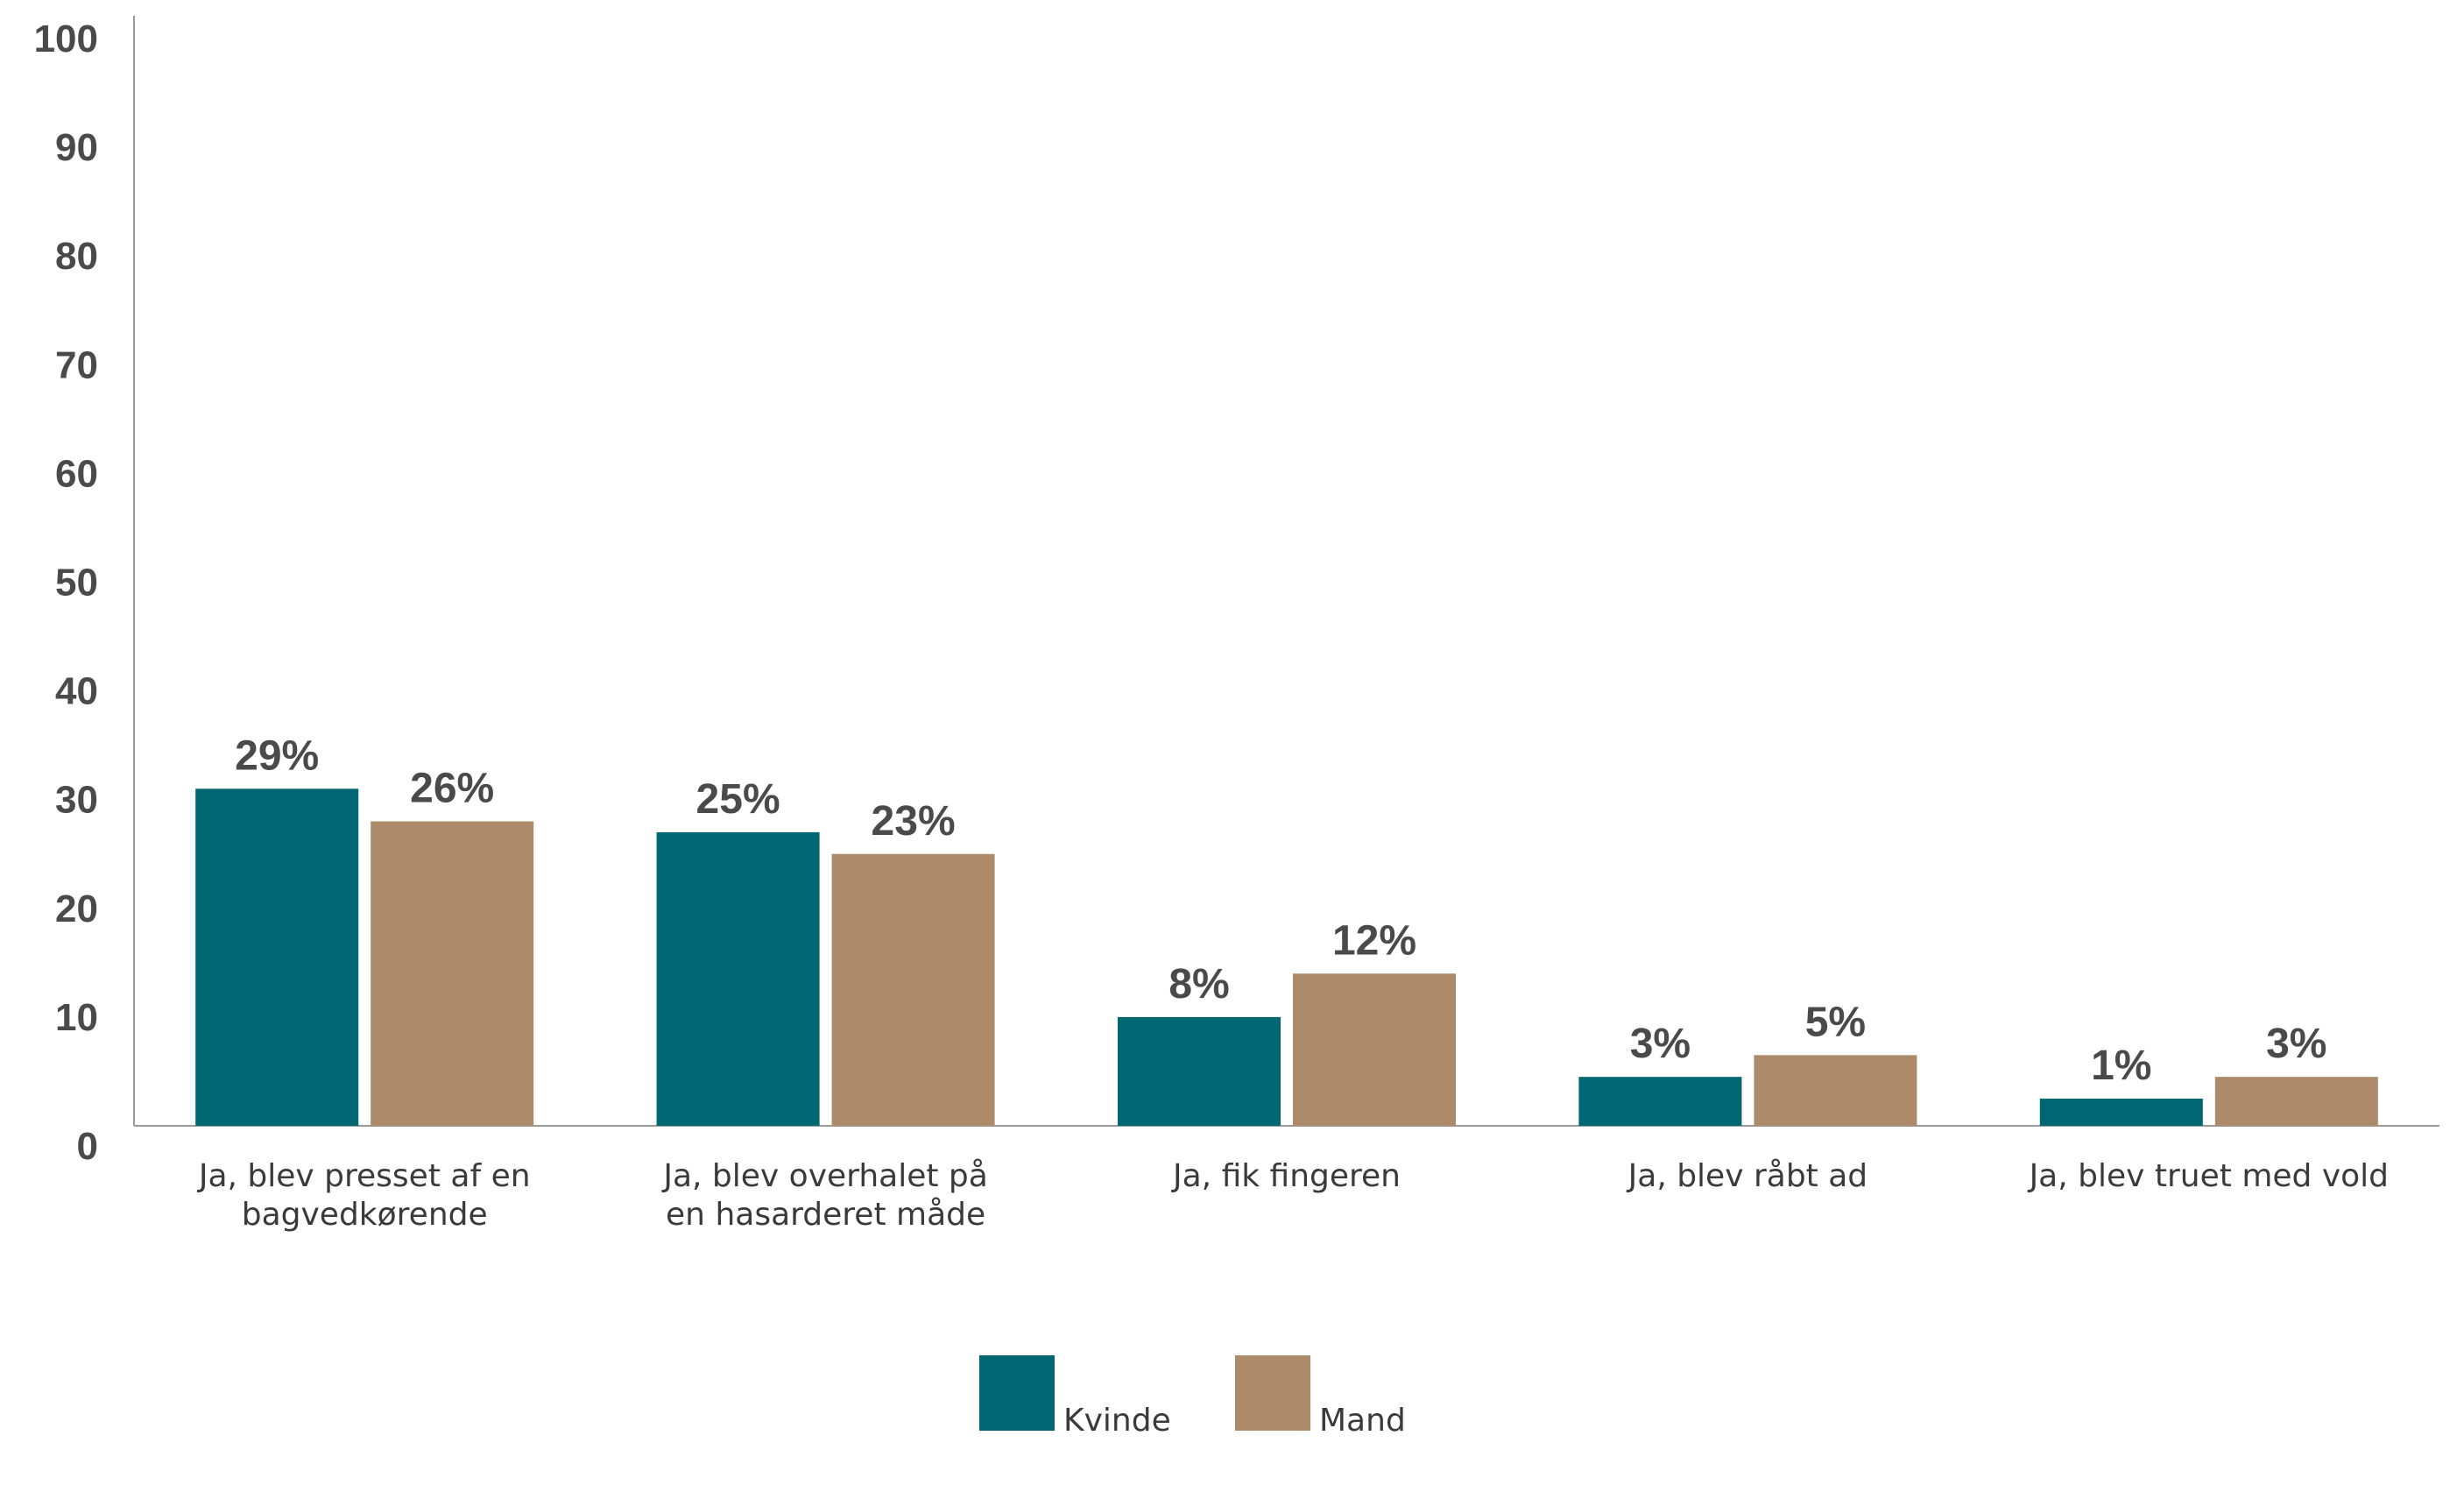 This screenshot has height=1485, width=2464. What do you see at coordinates (1286, 1176) in the screenshot?
I see `x-tick-label: Ja, fik fingeren` at bounding box center [1286, 1176].